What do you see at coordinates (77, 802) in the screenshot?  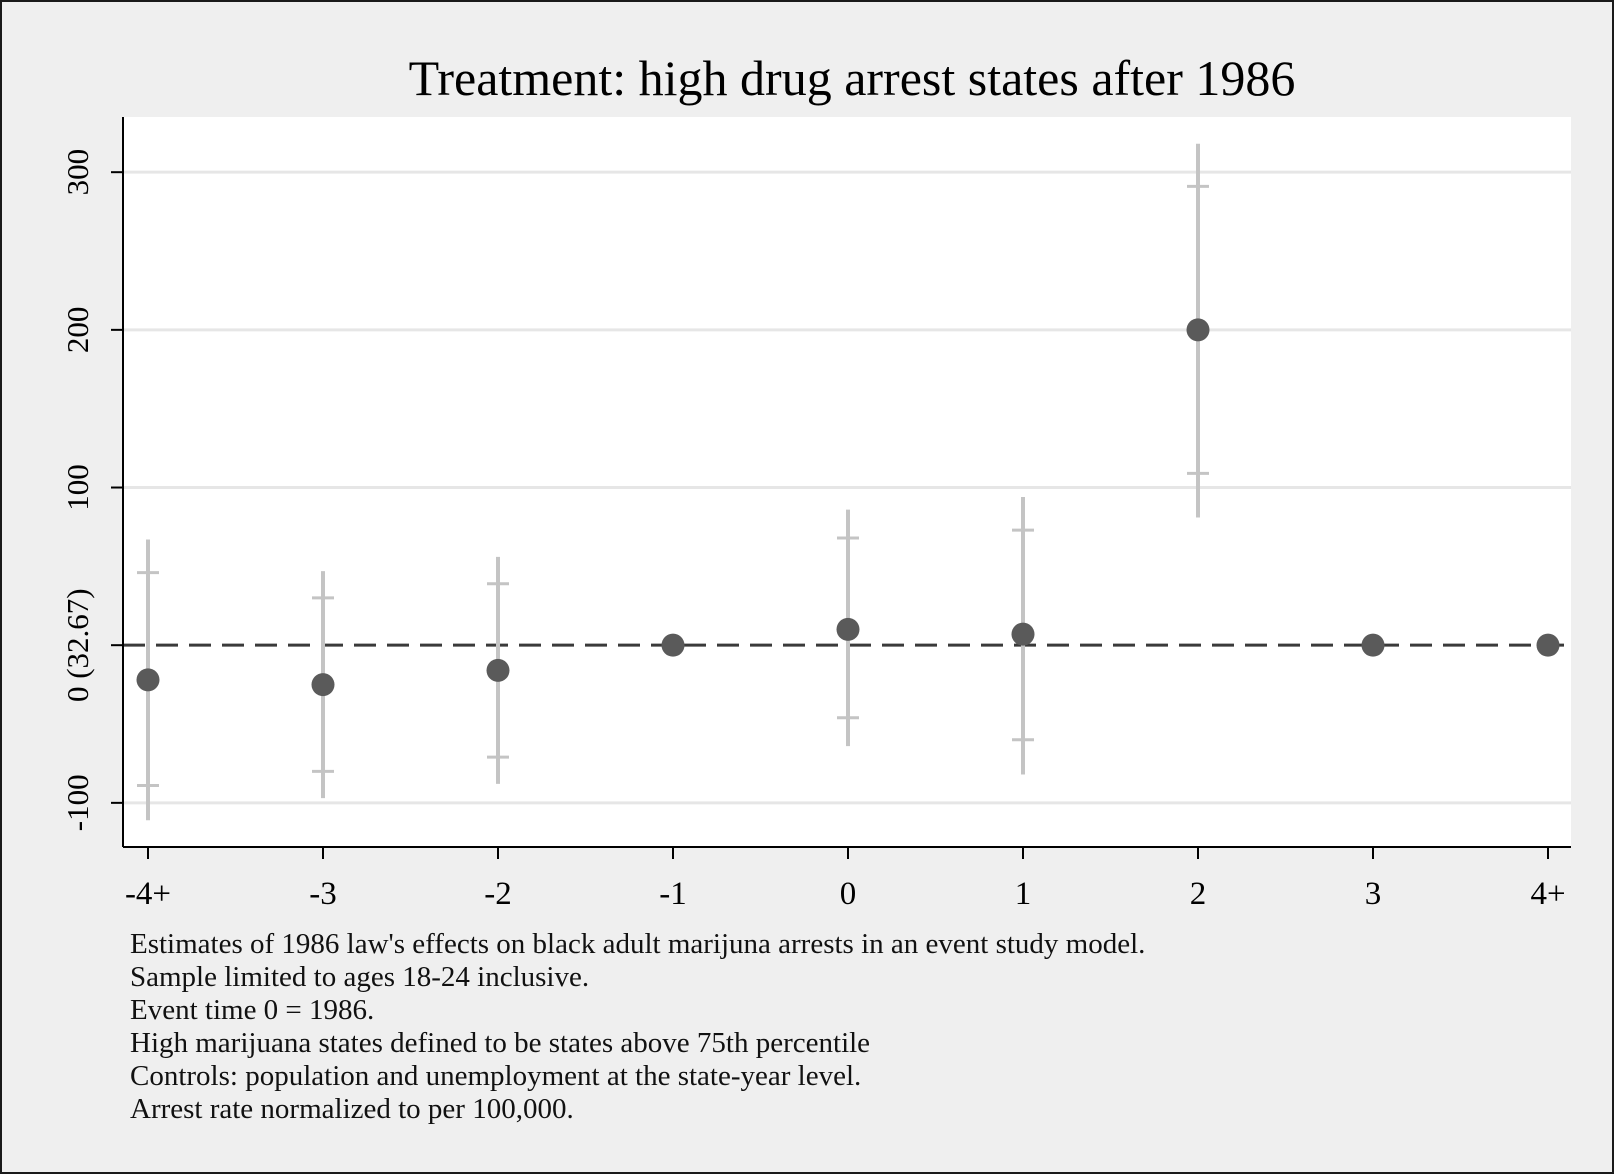 I see `y-tick-label: -100` at bounding box center [77, 802].